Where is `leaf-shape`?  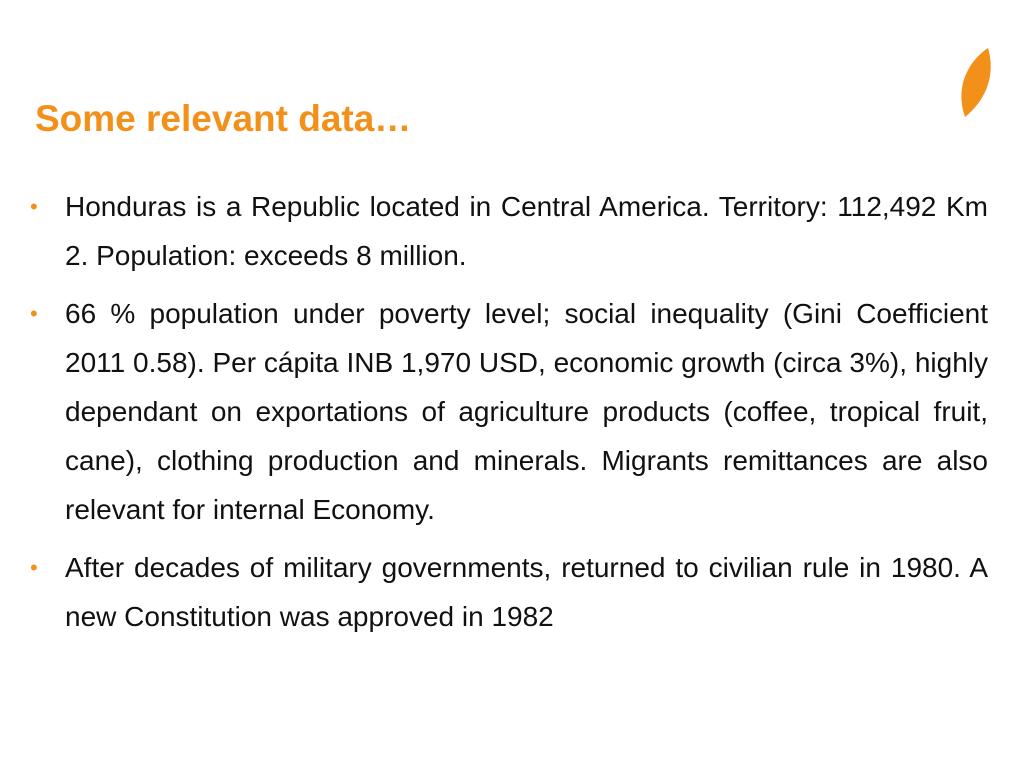
leaf-shape is located at coordinates (976, 82).